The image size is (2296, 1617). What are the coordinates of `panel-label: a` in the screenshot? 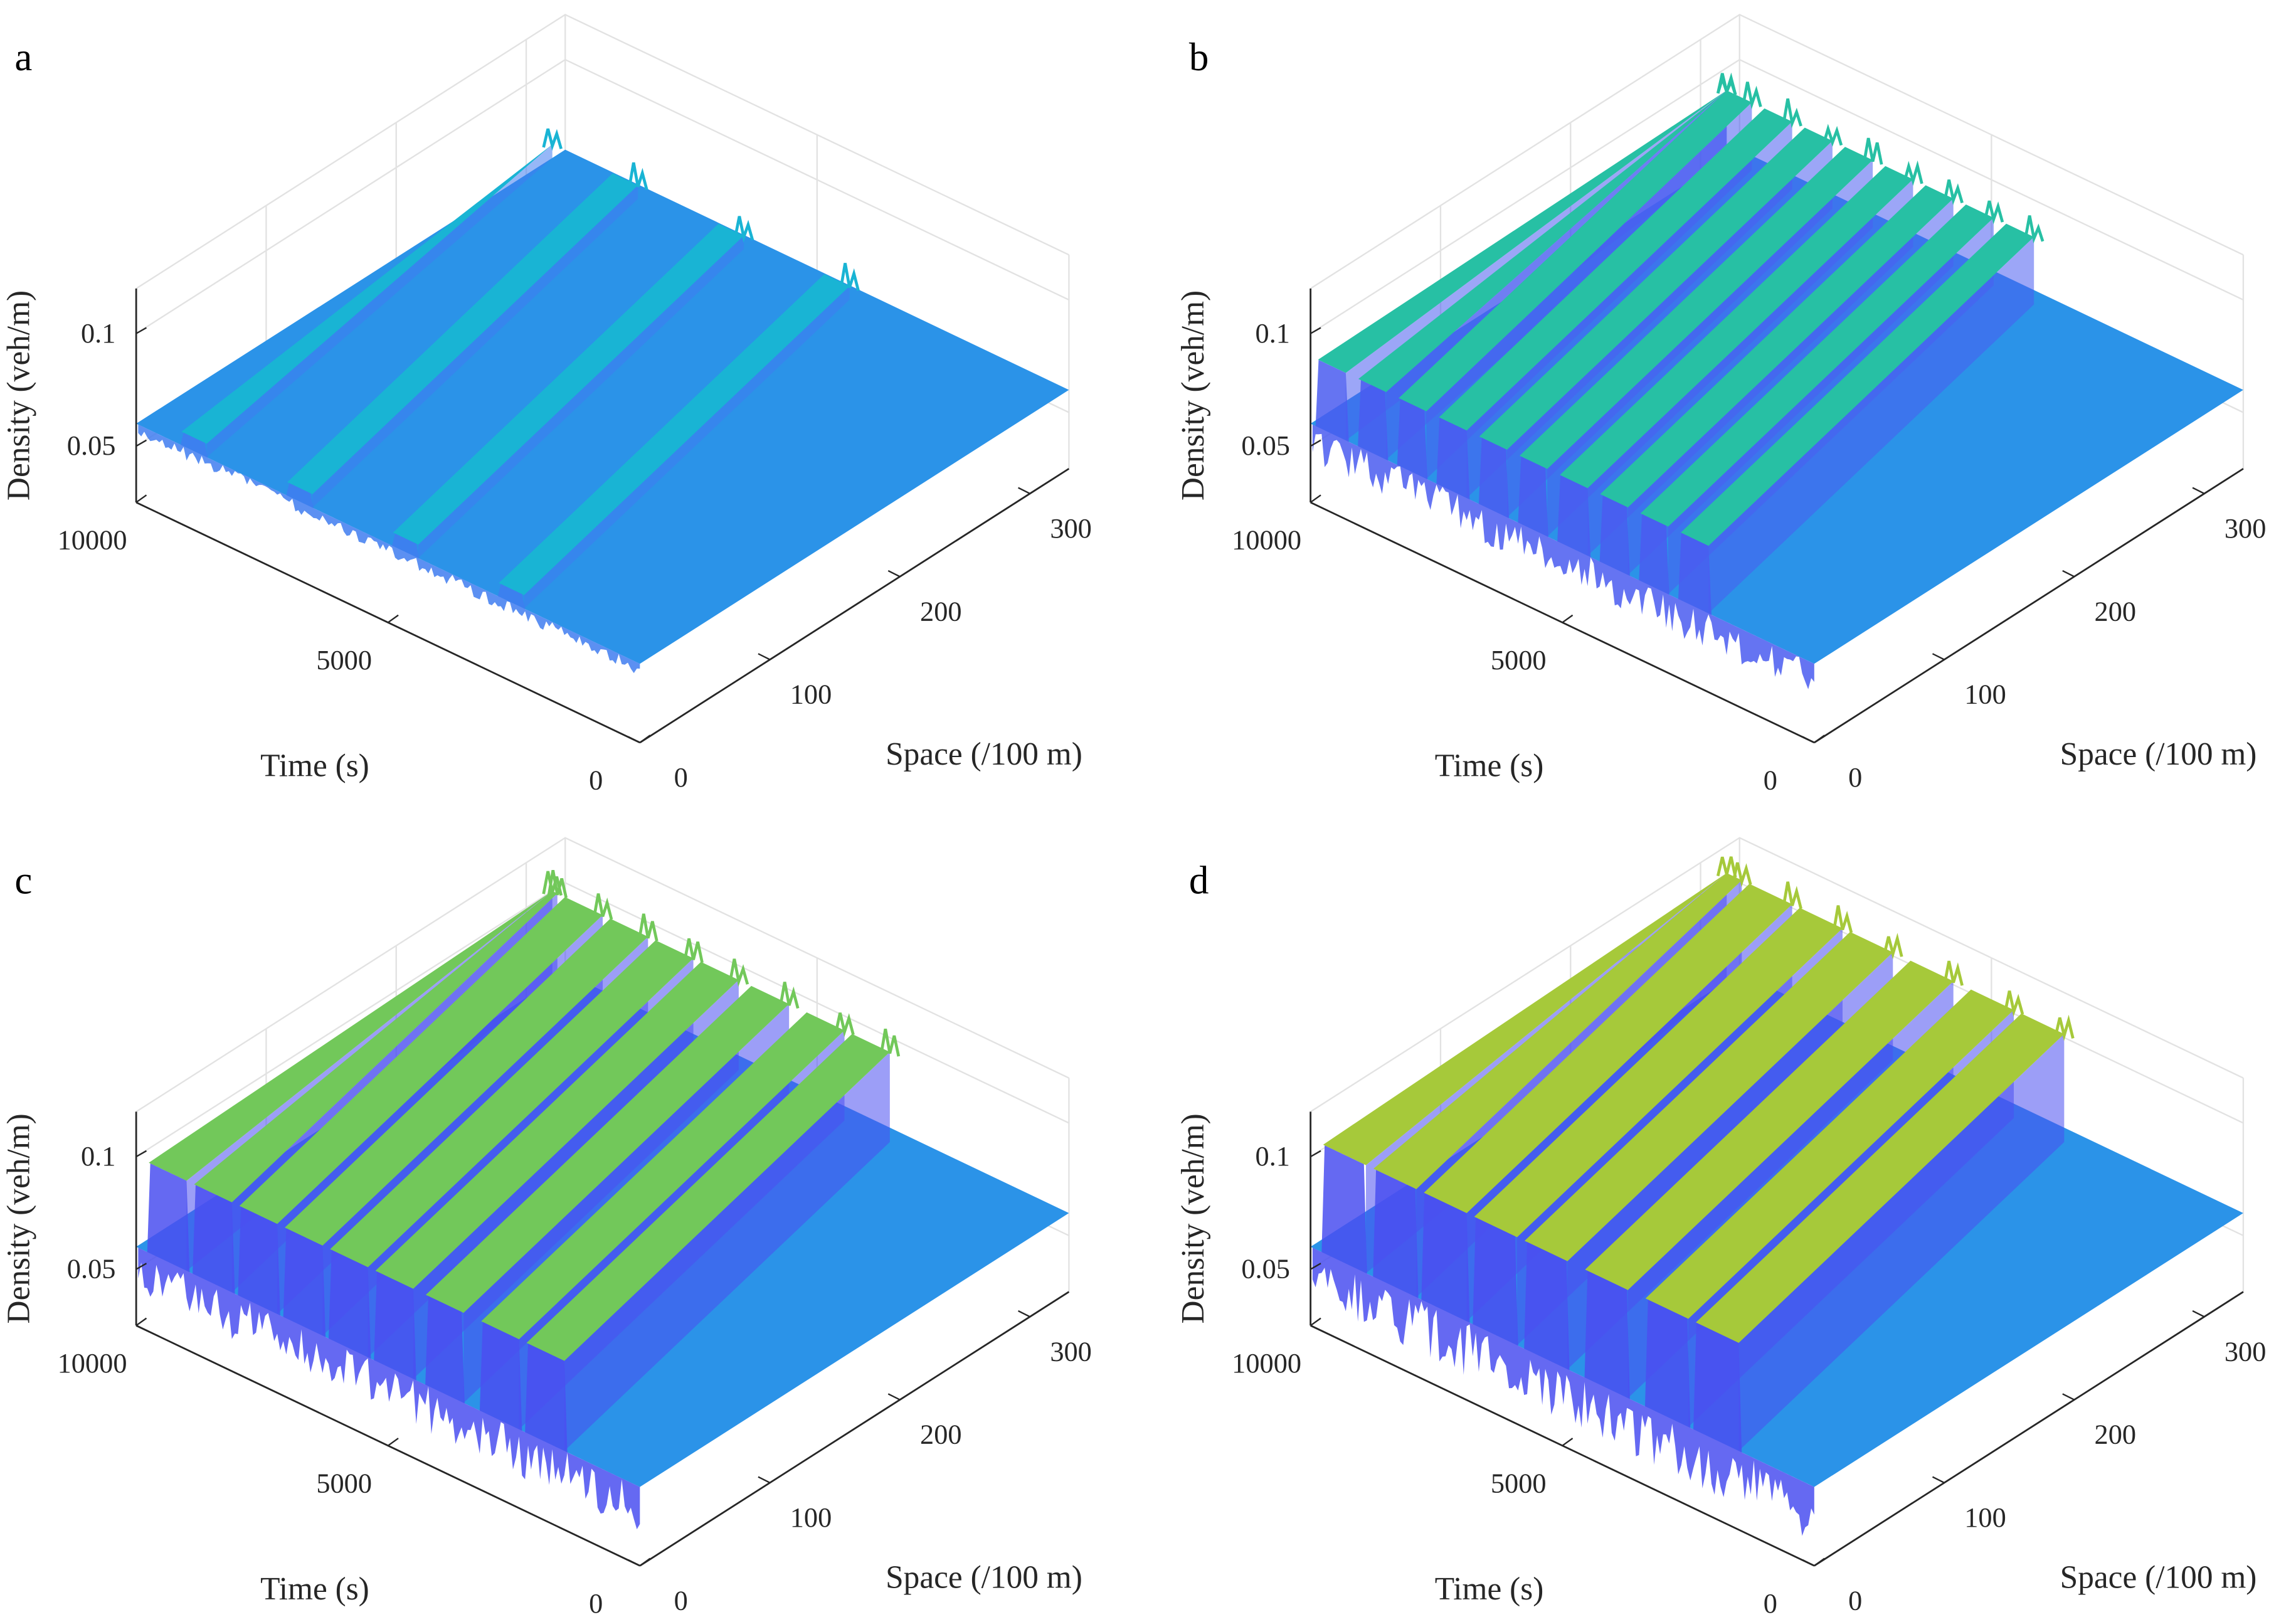 It's located at (23, 57).